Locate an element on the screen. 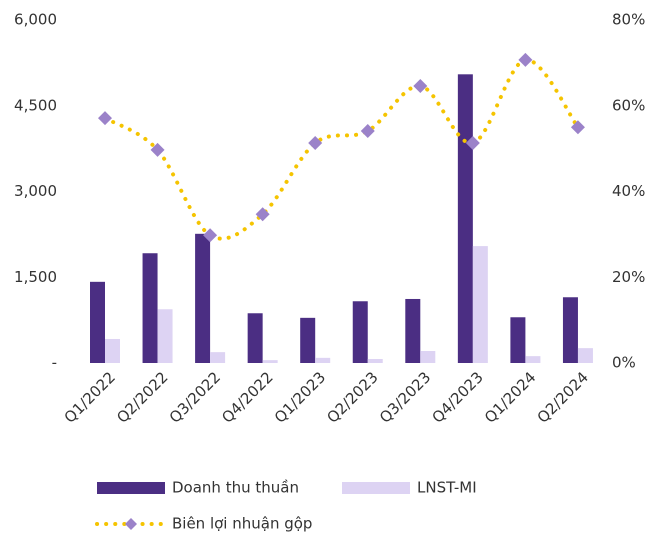 The height and width of the screenshot is (536, 666). y2-tick-label: 80% is located at coordinates (628, 20).